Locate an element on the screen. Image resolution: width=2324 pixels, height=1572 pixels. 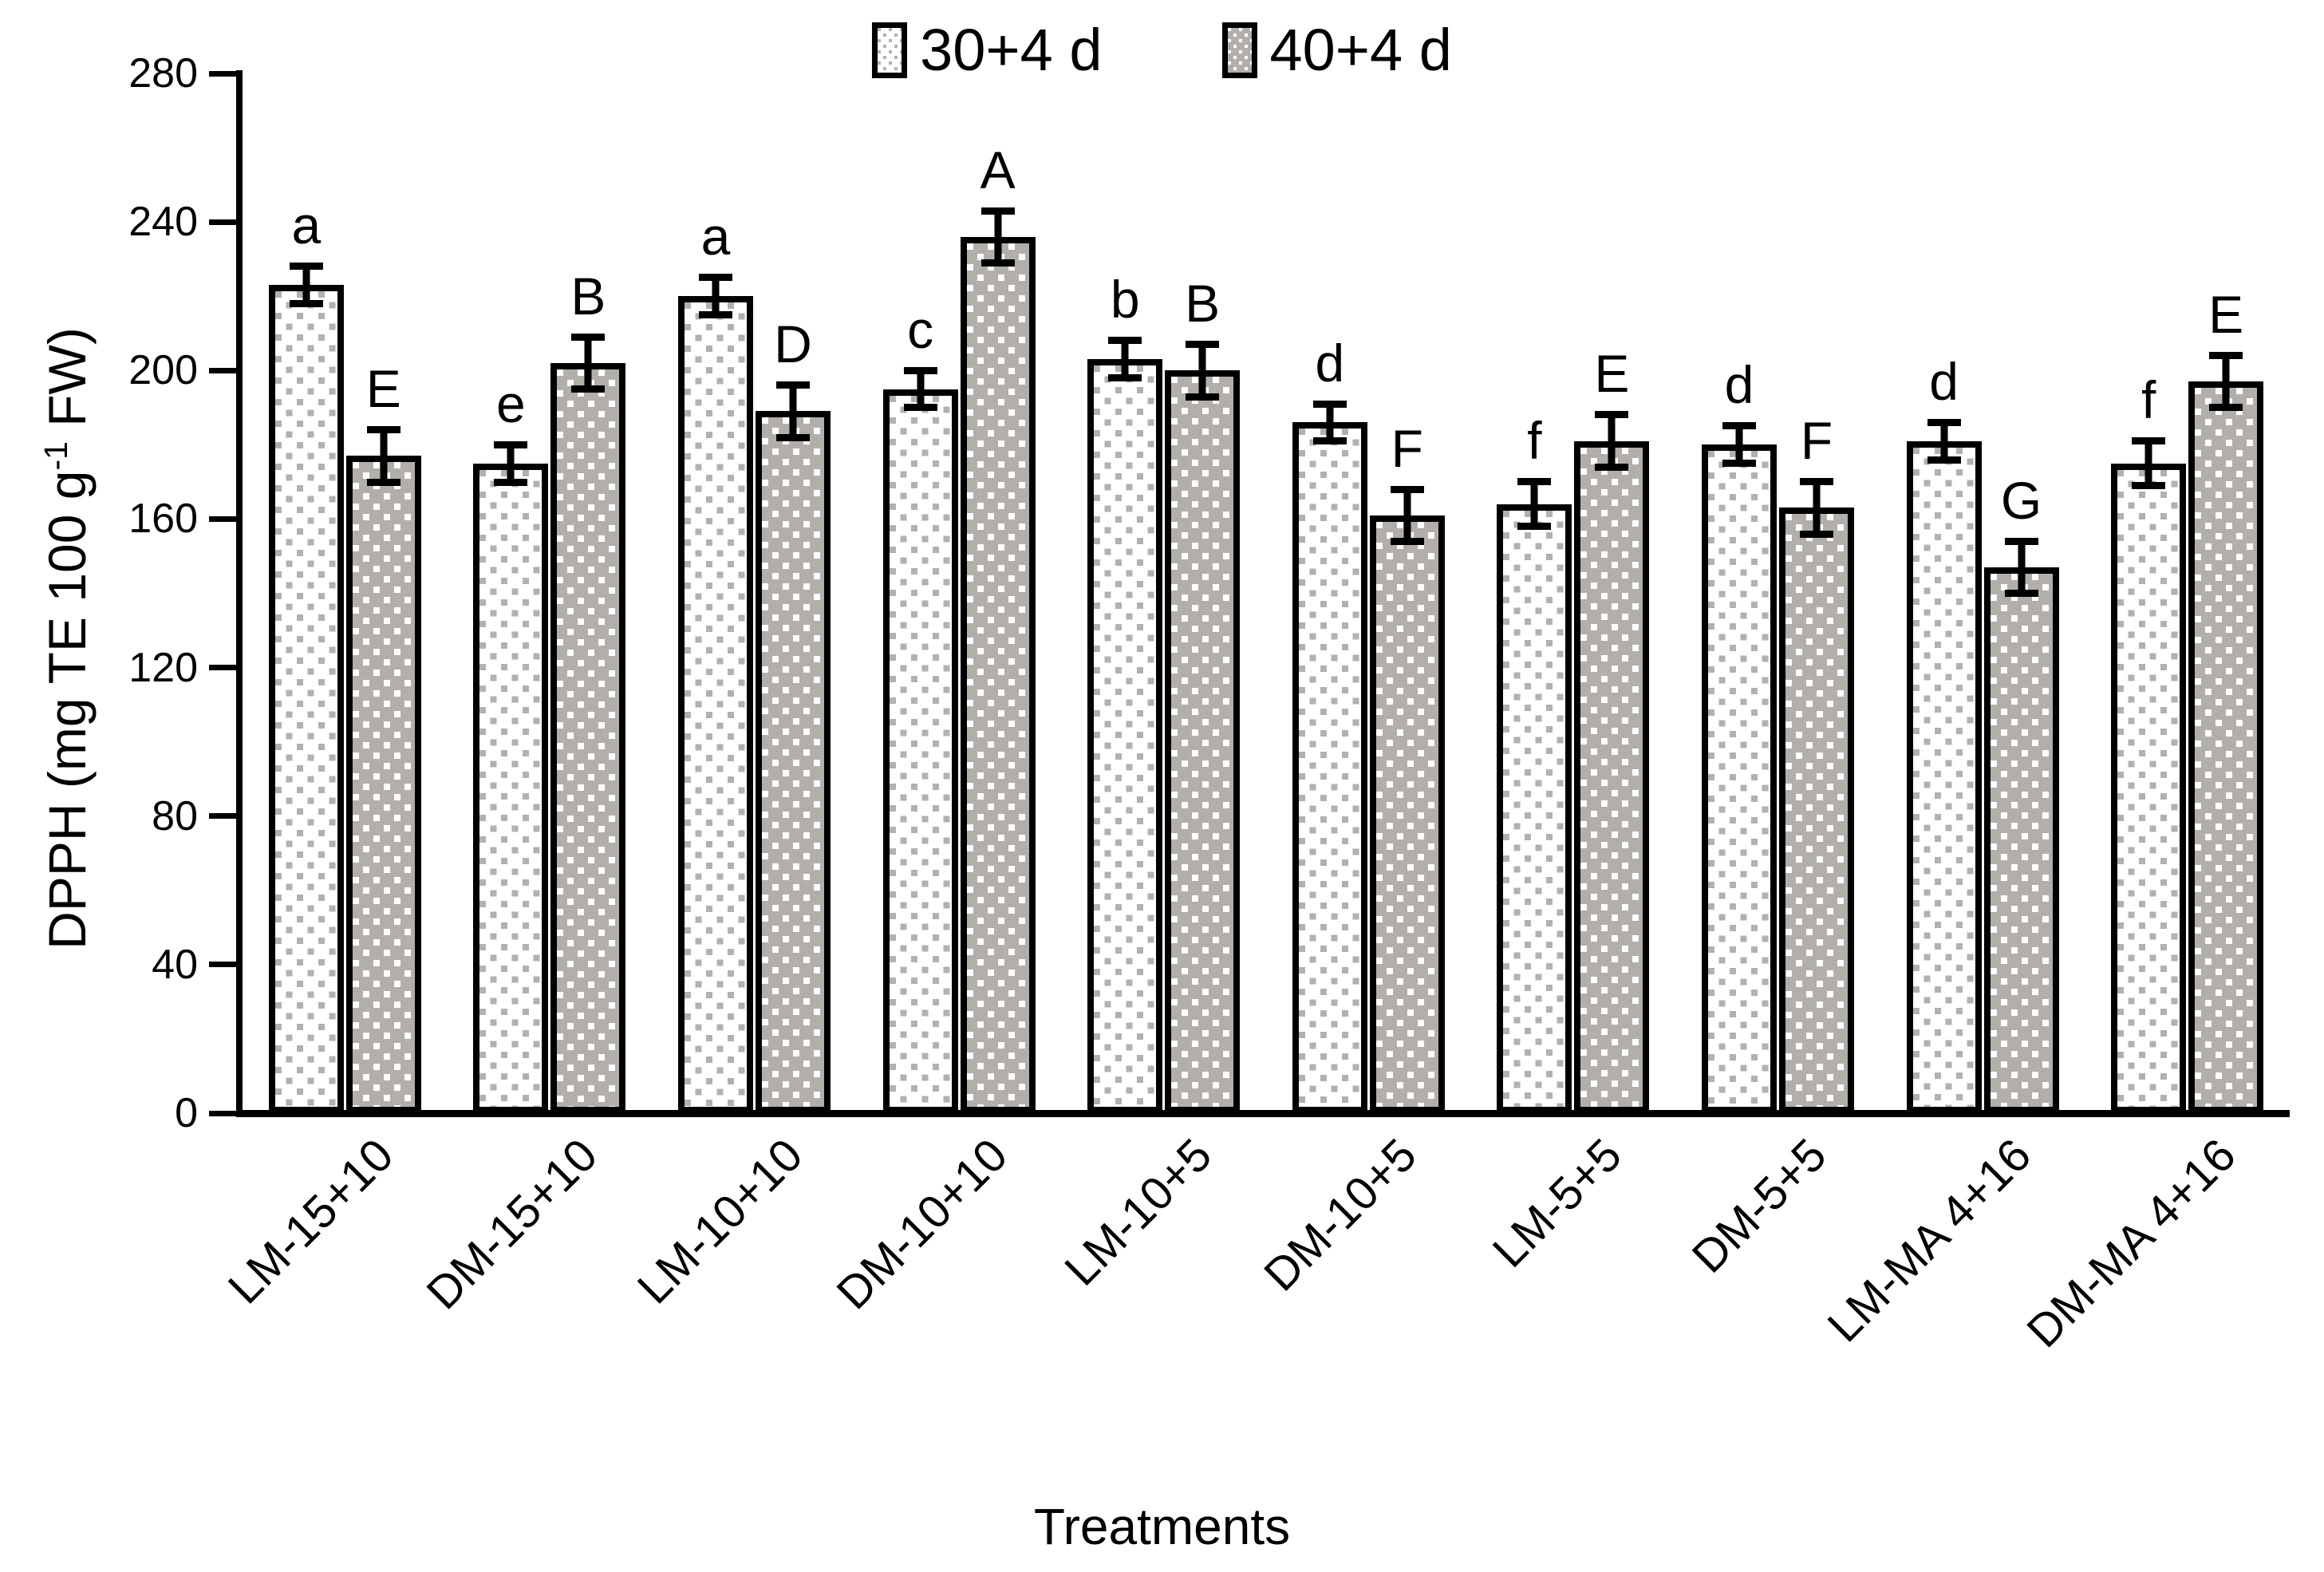
bar-40+4d-LM-MA 4+16 is located at coordinates (2021, 840).